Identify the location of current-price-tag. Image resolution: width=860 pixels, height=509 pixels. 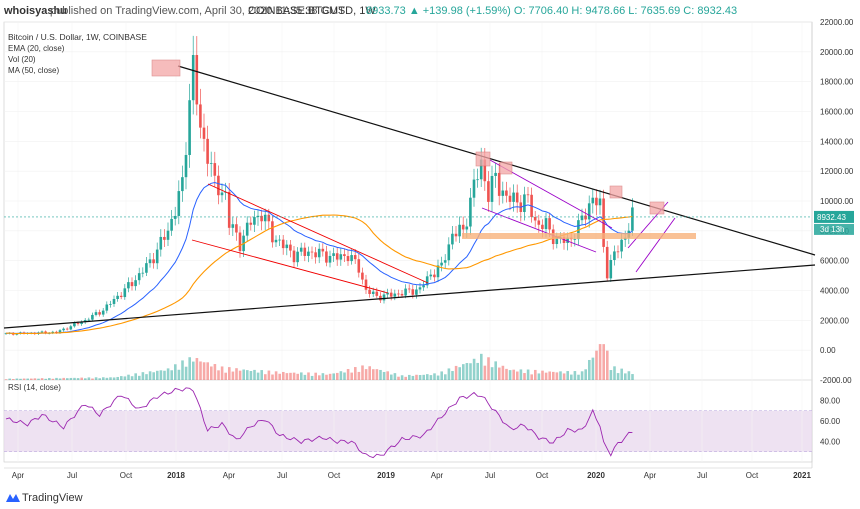
(834, 216).